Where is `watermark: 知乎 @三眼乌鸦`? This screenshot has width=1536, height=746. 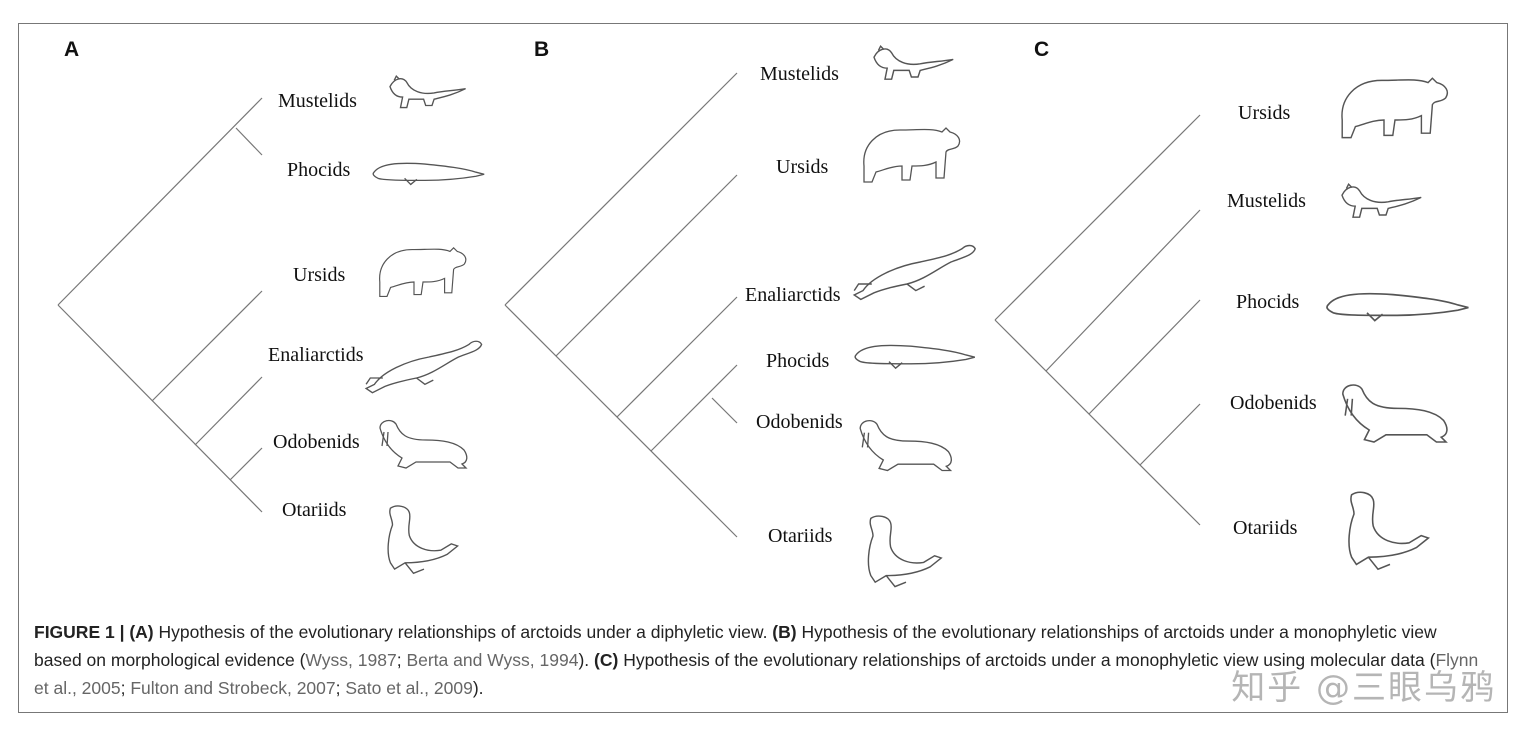
watermark: 知乎 @三眼乌鸦 is located at coordinates (1363, 688).